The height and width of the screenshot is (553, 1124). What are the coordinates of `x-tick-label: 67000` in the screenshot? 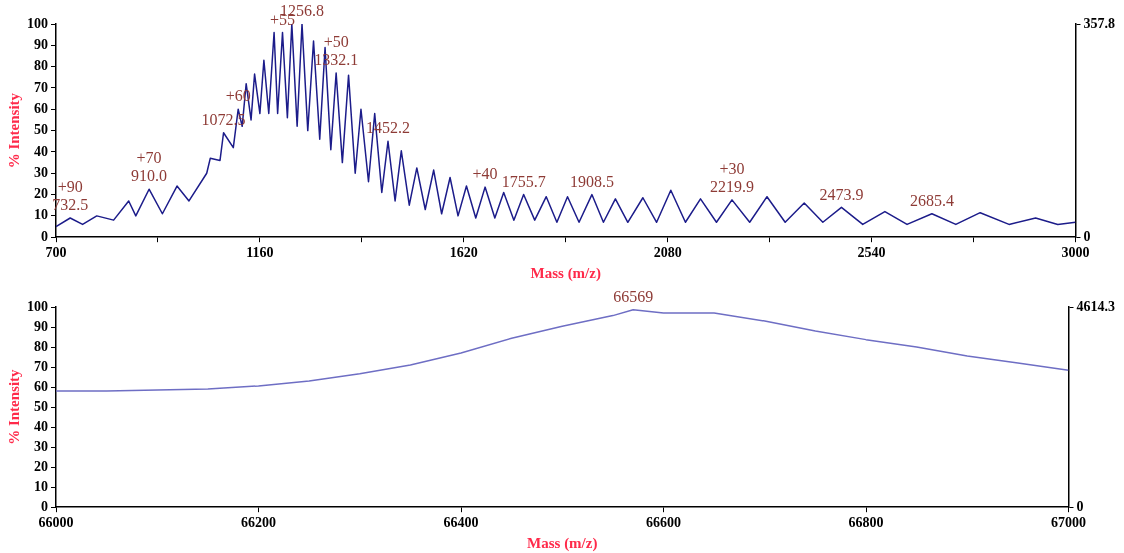 It's located at (1068, 523).